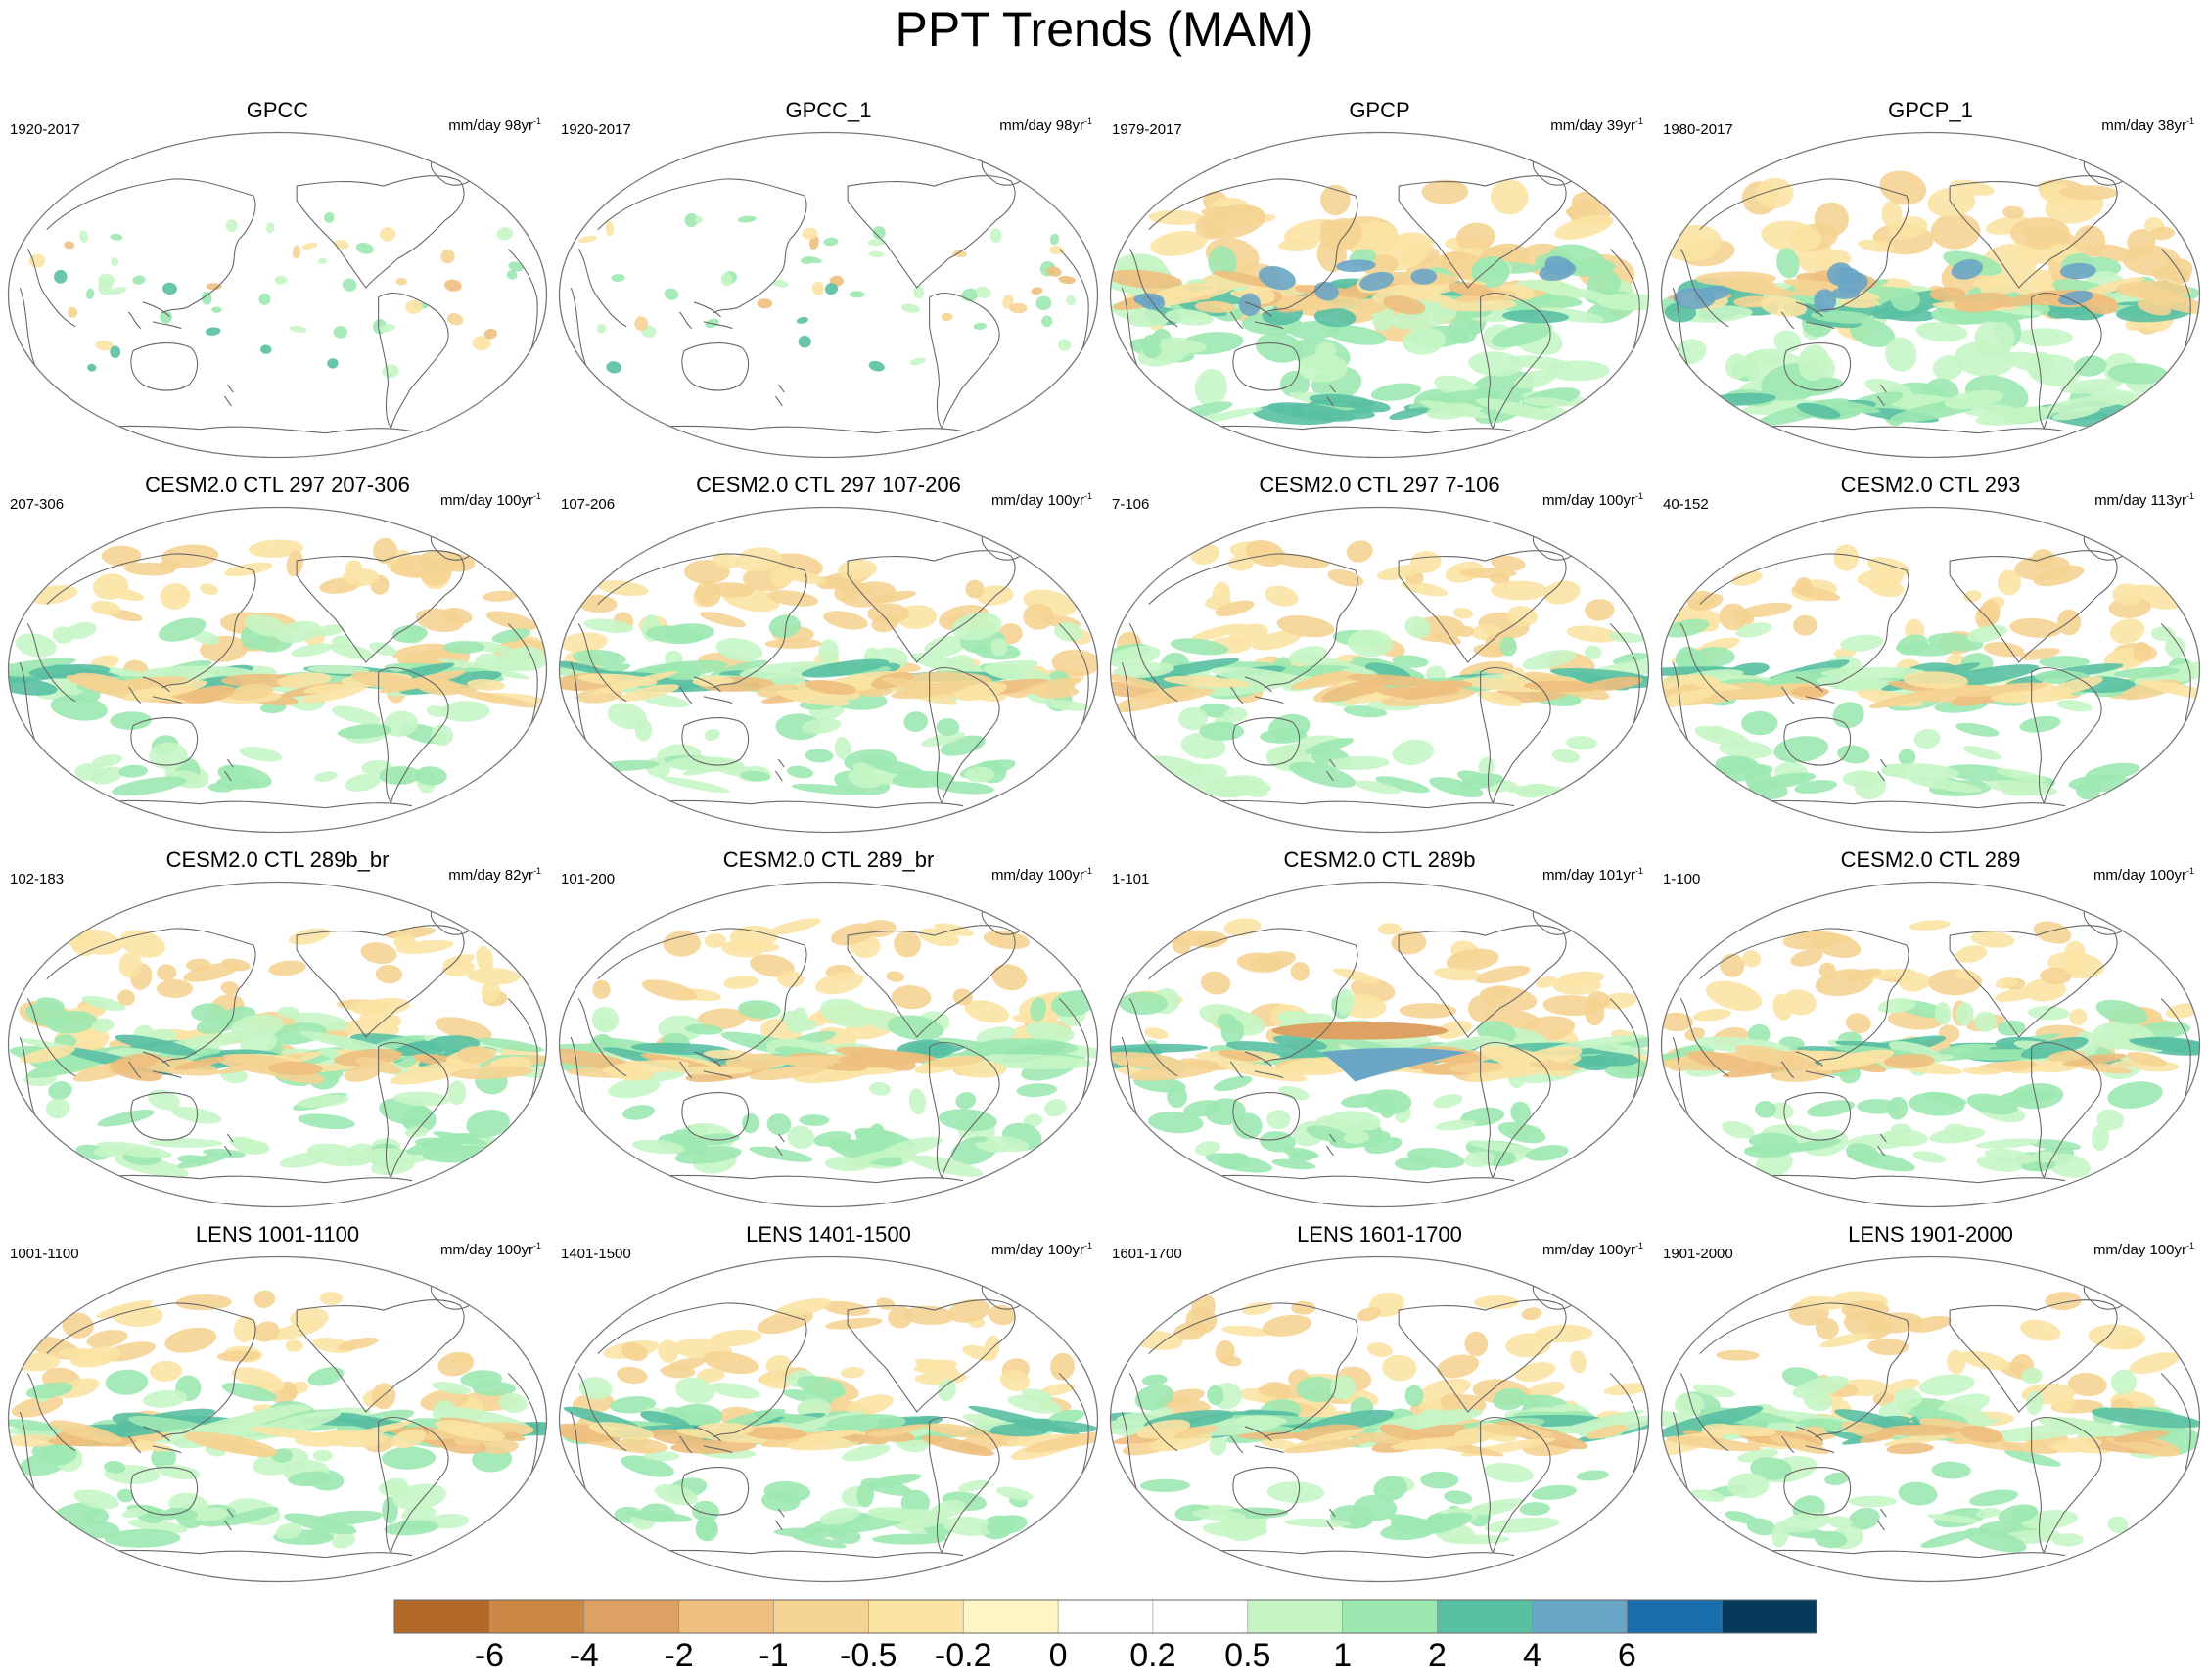 The image size is (2208, 1680). Describe the element at coordinates (2148, 125) in the screenshot. I see `panel-units: mm/day 38yr-1` at that location.